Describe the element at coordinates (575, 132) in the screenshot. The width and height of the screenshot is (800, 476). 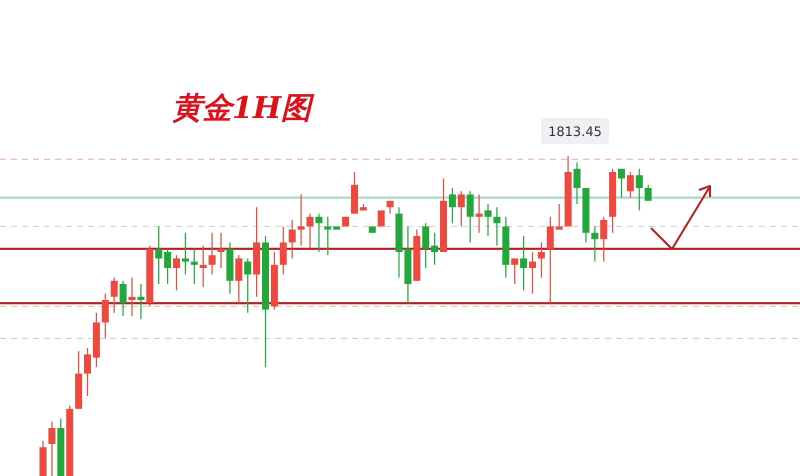
I see `annotation: 1813.45` at that location.